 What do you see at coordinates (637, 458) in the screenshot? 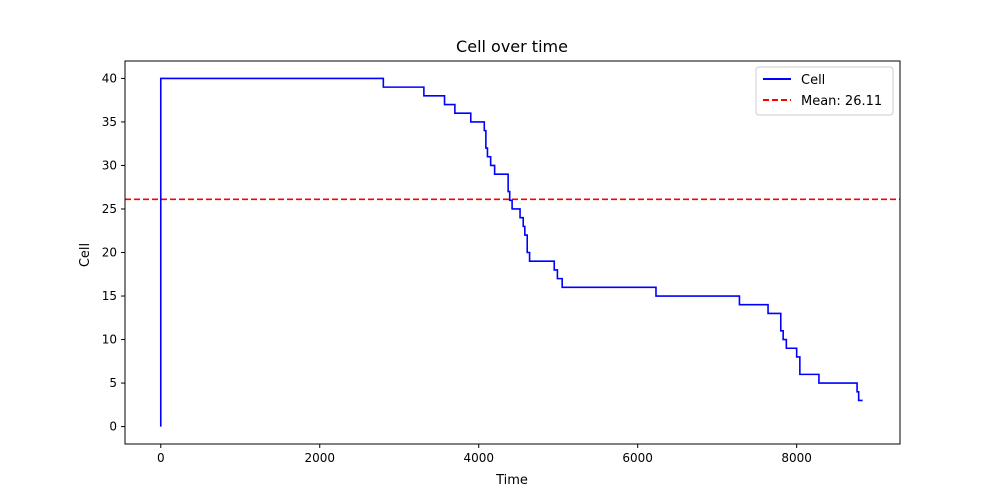
I see `x-tick-label: 6000` at bounding box center [637, 458].